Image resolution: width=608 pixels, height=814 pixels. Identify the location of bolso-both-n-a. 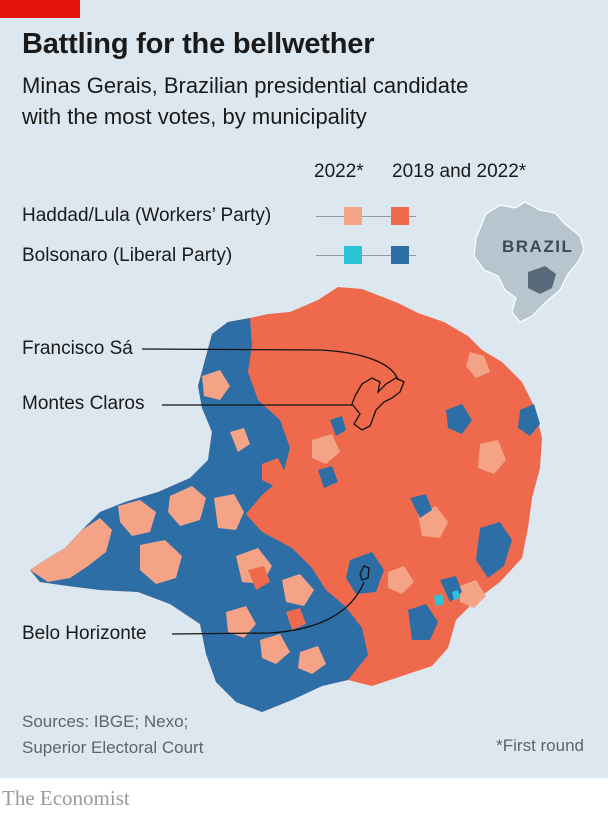
(338, 426).